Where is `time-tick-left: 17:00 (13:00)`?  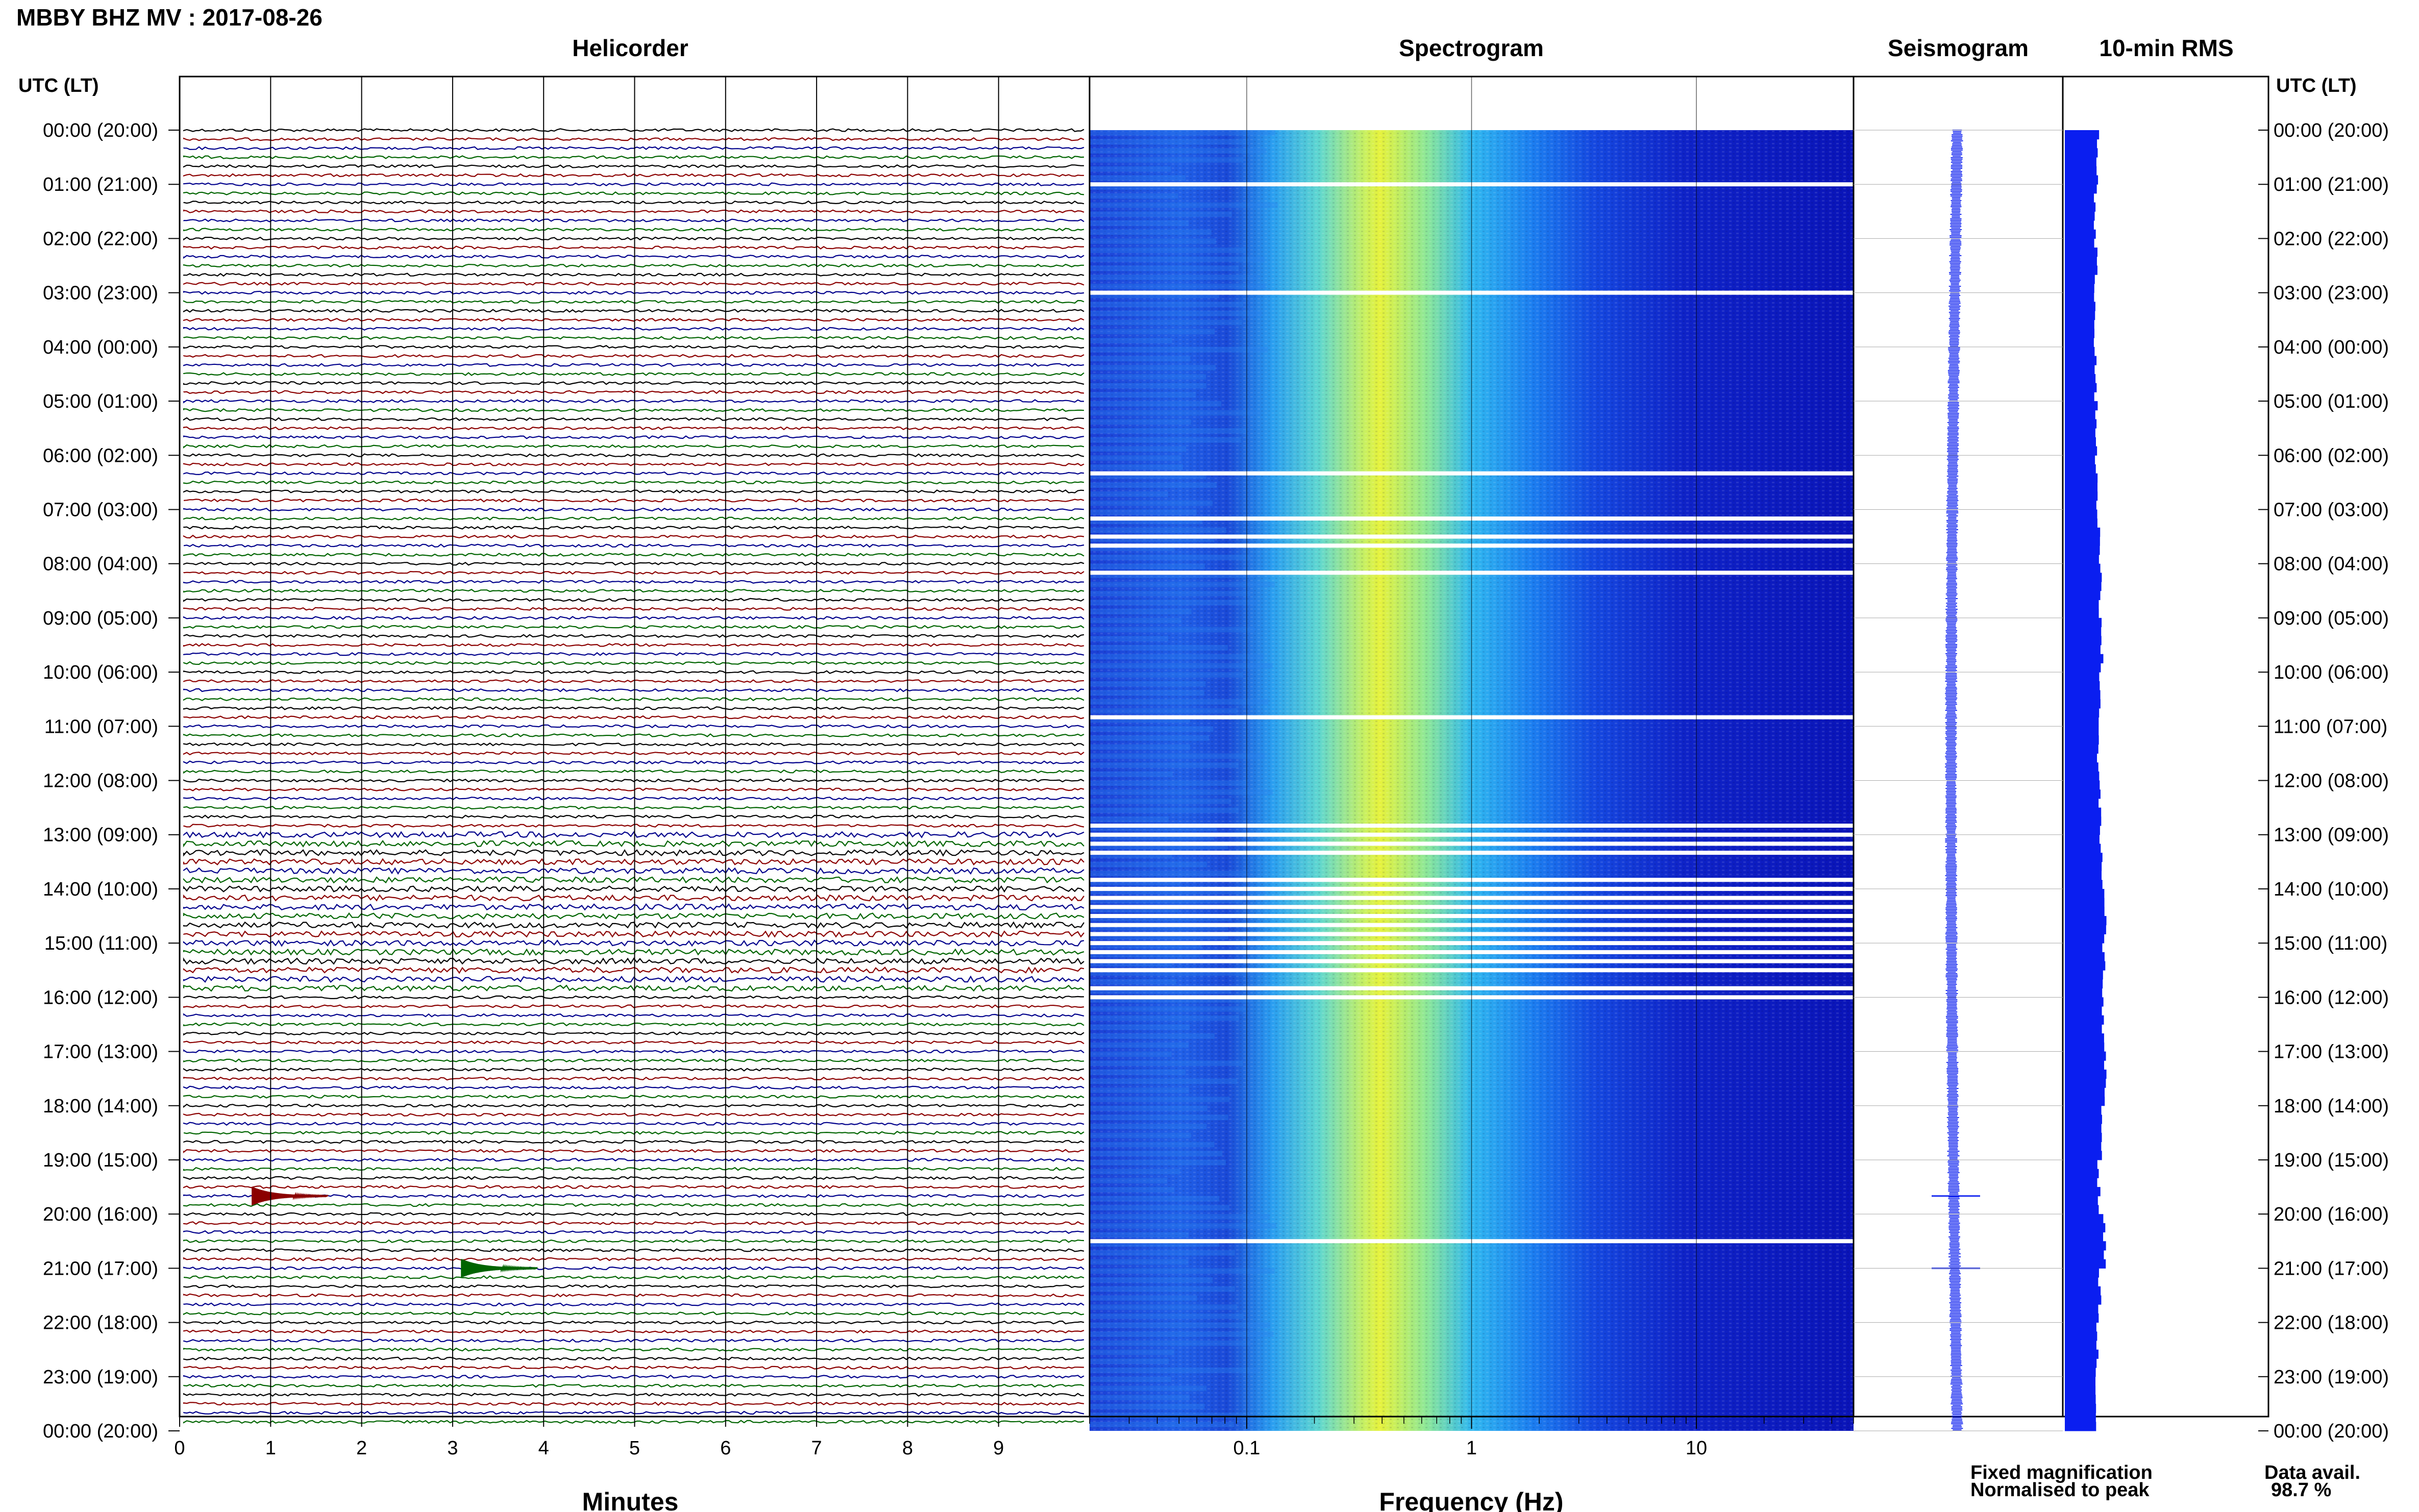
time-tick-left: 17:00 (13:00) is located at coordinates (100, 1052).